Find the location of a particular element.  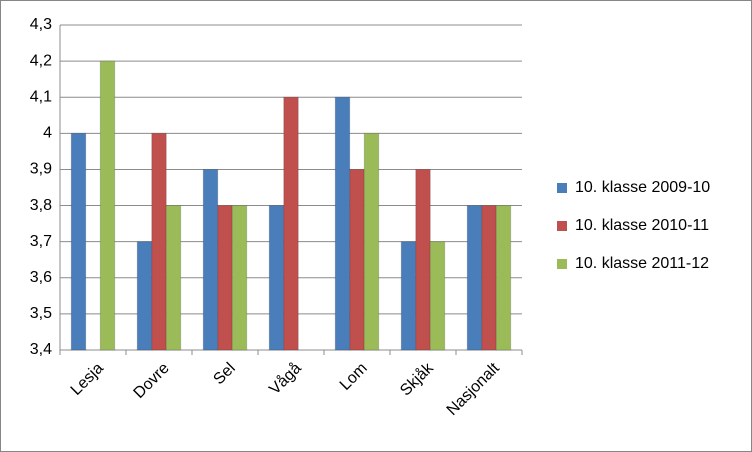

y-tick-label: 4 is located at coordinates (47, 133).